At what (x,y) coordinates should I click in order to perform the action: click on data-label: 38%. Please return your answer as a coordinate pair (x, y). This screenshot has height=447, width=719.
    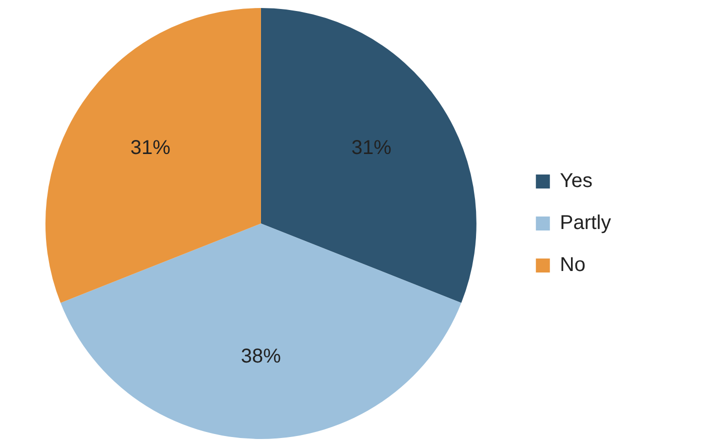
    Looking at the image, I should click on (261, 357).